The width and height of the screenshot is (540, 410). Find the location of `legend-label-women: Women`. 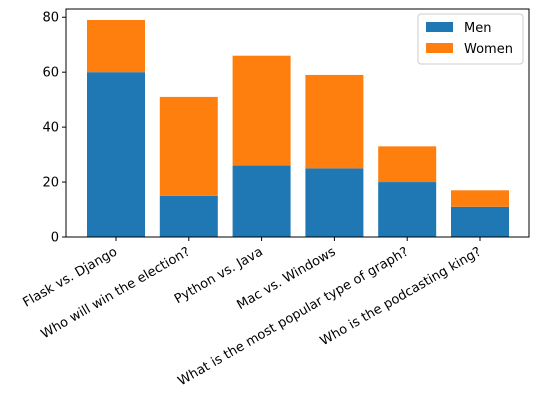

legend-label-women: Women is located at coordinates (488, 49).